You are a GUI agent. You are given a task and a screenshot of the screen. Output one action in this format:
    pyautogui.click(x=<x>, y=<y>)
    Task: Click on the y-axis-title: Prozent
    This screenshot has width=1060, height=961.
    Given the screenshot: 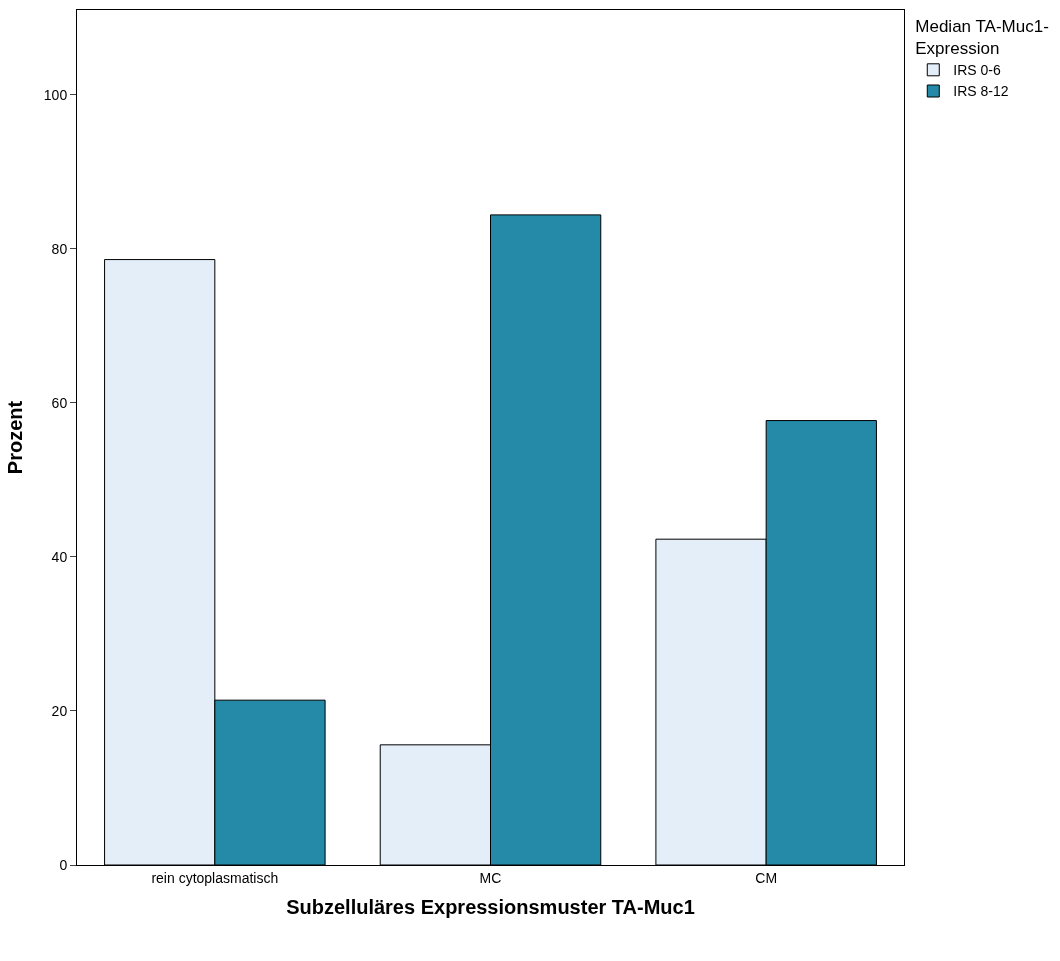 What is the action you would take?
    pyautogui.click(x=15, y=437)
    